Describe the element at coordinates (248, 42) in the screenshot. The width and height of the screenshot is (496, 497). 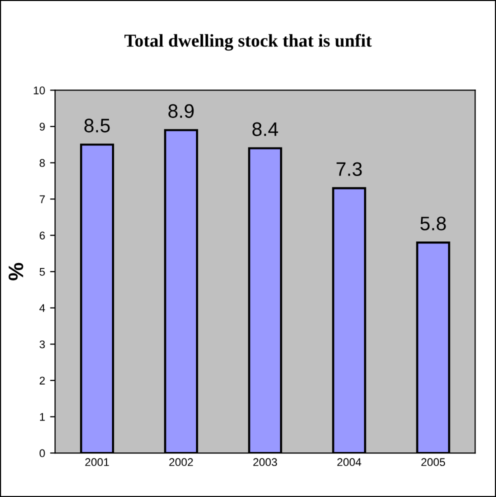
I see `chart-title: Total dwelling stock that is unfit` at that location.